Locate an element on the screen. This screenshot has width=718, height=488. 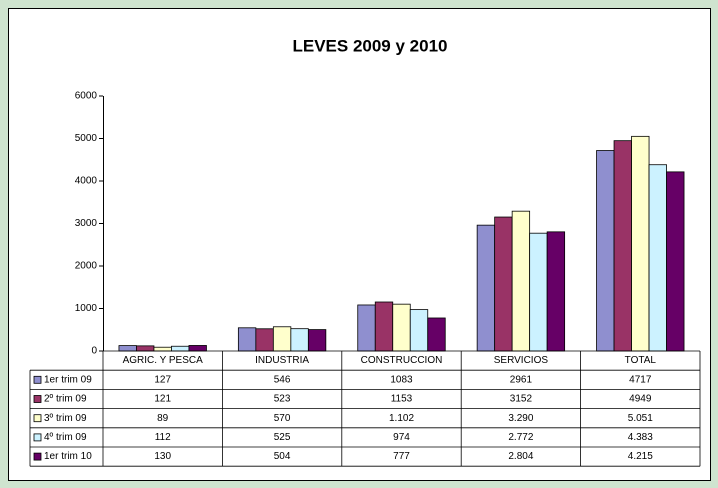
table-cell: 2.804 is located at coordinates (520, 456).